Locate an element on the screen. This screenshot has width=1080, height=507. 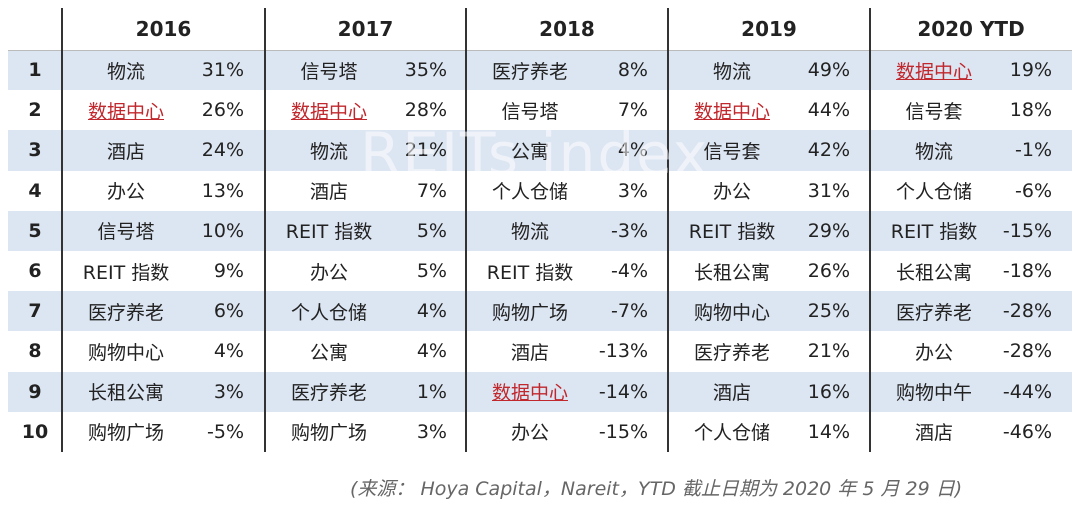
return-value: 19% is located at coordinates (1030, 70).